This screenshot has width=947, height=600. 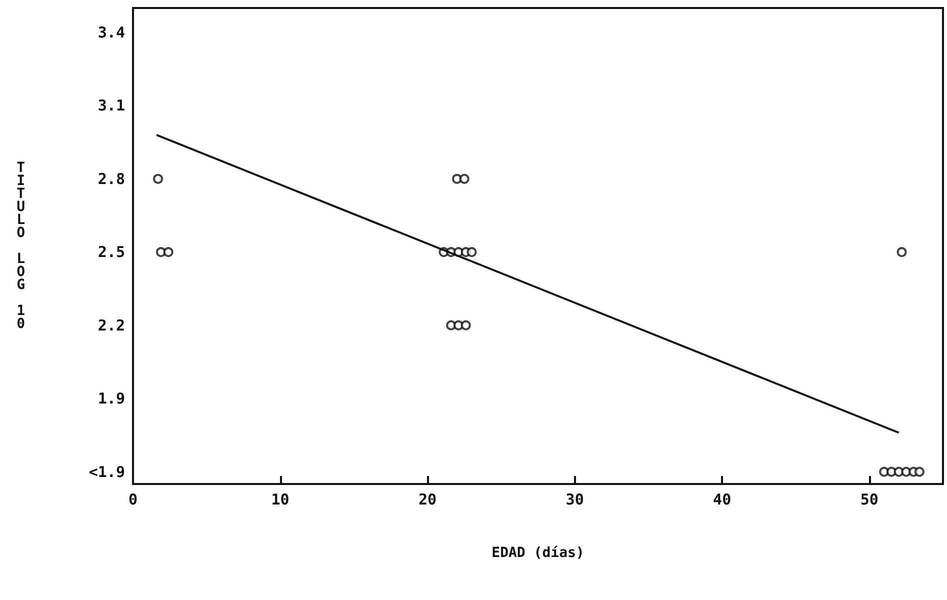 What do you see at coordinates (106, 471) in the screenshot?
I see `y-tick-label: <1.9` at bounding box center [106, 471].